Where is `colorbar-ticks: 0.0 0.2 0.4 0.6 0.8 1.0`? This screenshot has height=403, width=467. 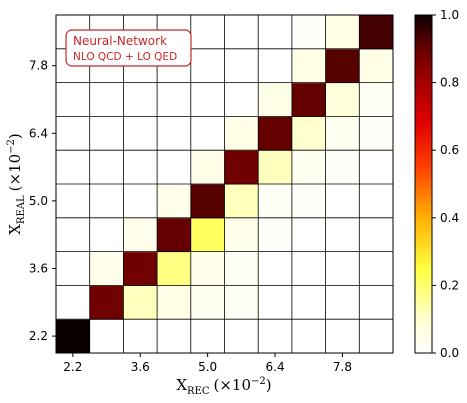
colorbar-ticks: 0.0 0.2 0.4 0.6 0.8 1.0 is located at coordinates (445, 184).